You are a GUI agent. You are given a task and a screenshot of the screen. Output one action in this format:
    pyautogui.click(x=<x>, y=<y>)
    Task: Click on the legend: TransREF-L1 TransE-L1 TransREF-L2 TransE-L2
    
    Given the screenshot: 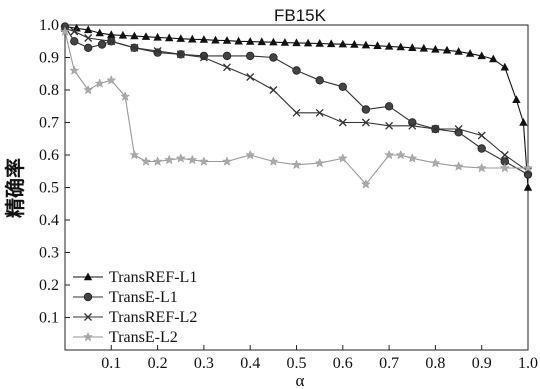 What is the action you would take?
    pyautogui.click(x=135, y=307)
    